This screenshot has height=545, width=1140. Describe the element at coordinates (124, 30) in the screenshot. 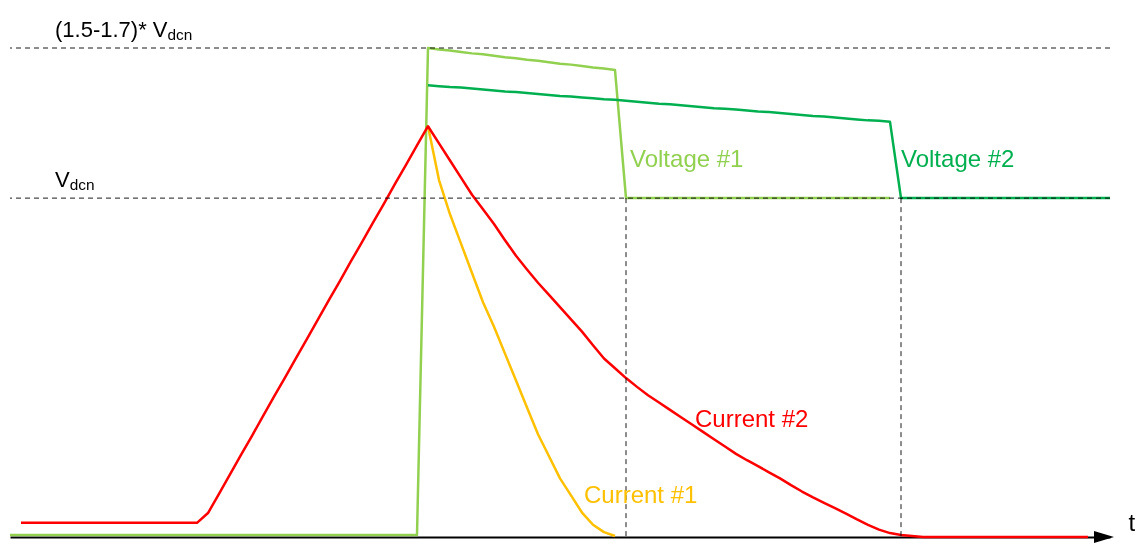

I see `ref-line-label: (1.5-1.7)* V$_{dcn}$` at that location.